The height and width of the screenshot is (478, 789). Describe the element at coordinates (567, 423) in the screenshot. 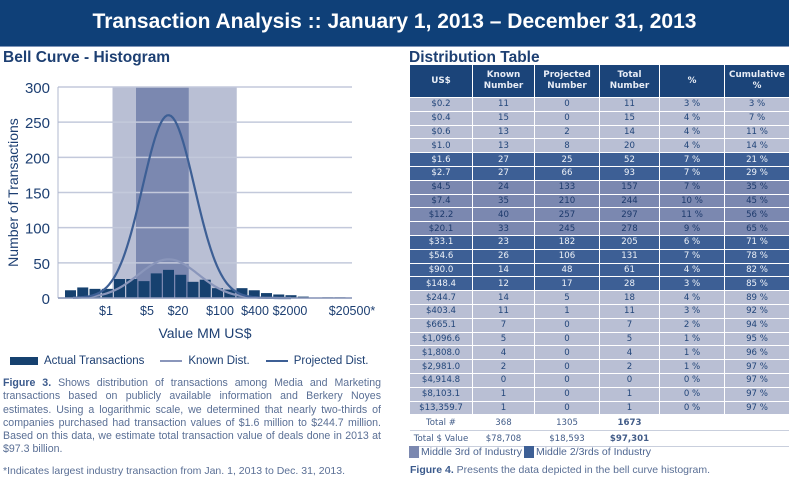

I see `total-count-projected: 1305` at that location.